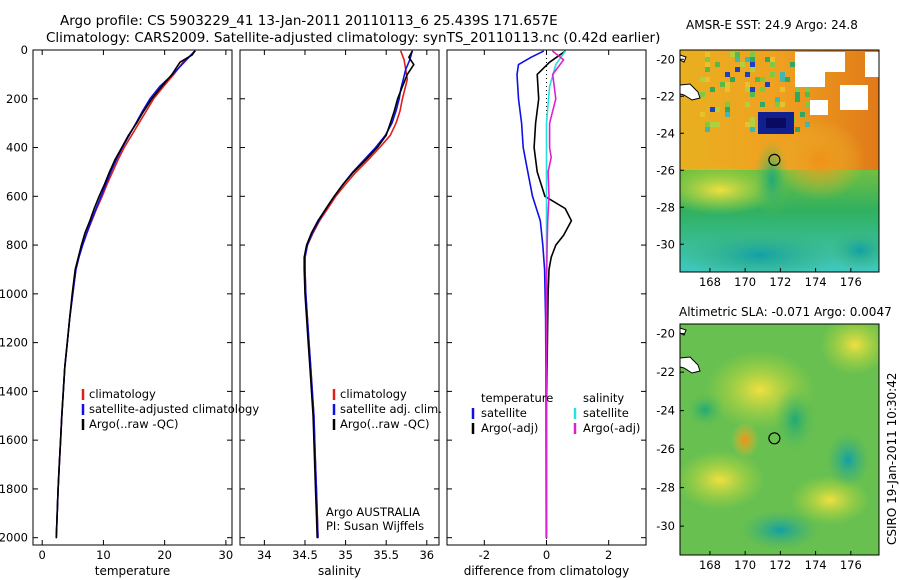 The height and width of the screenshot is (580, 900). What do you see at coordinates (851, 282) in the screenshot?
I see `sst-lon-tick-label: 176` at bounding box center [851, 282].